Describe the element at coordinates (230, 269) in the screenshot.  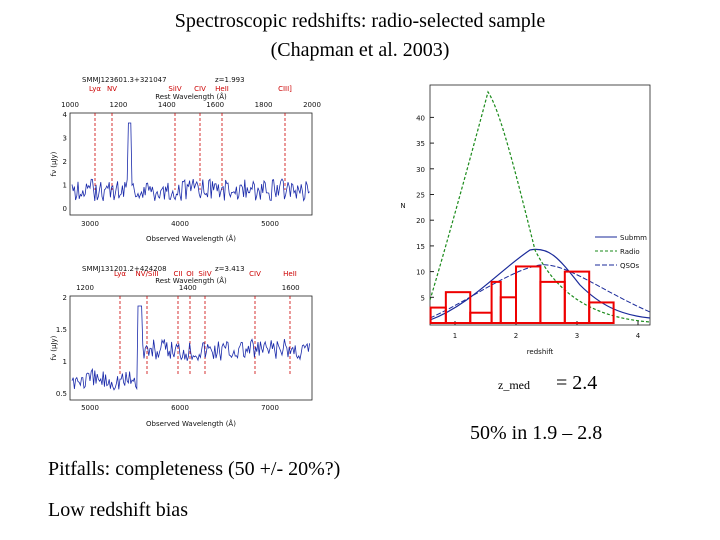
I see `redshift-label: z=3.413` at that location.